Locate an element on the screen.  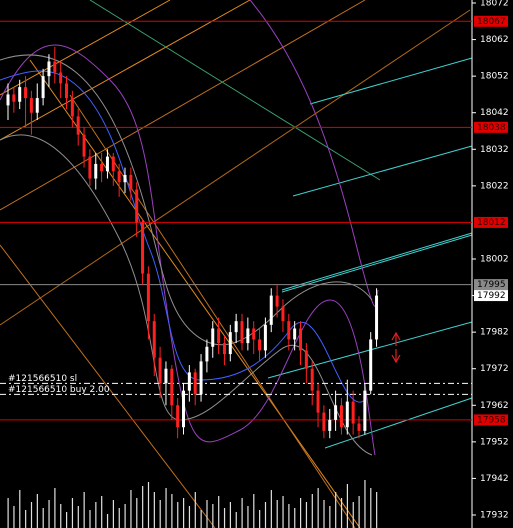
level-tag-label: 18067 is located at coordinates (491, 22).